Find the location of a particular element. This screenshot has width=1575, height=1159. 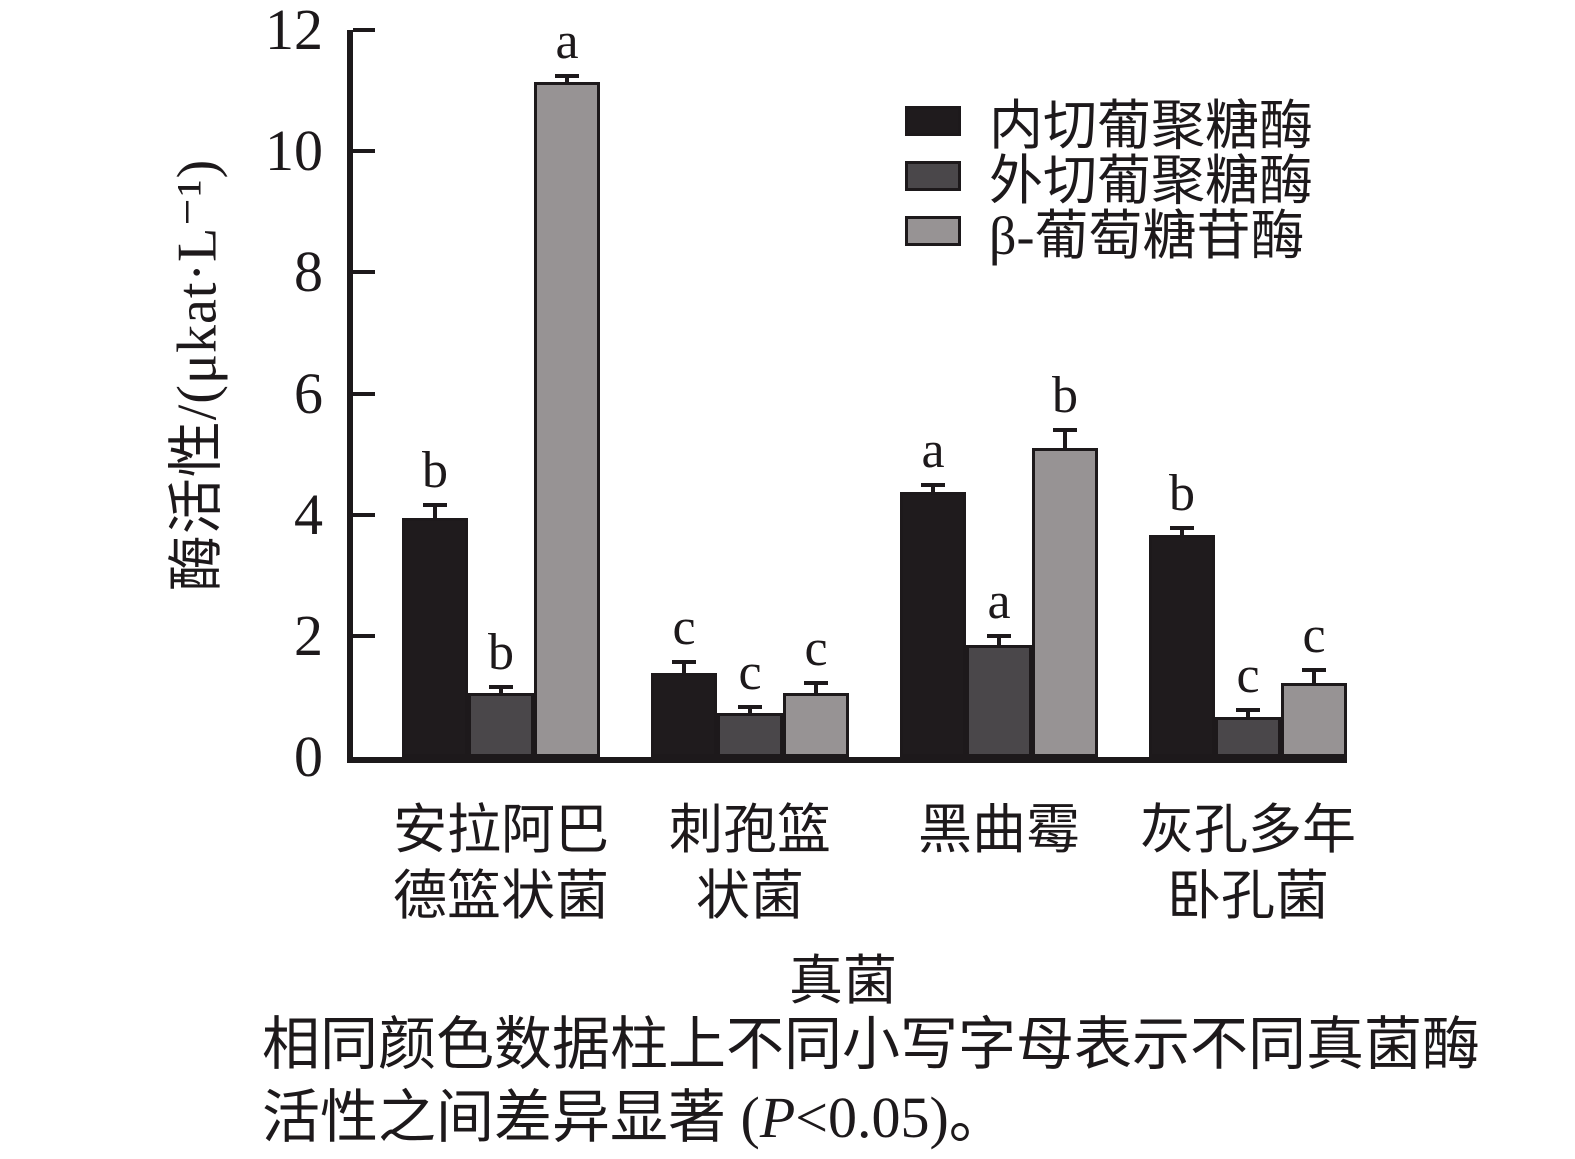

error-cap-外切葡聚糖酶-黑曲霉 is located at coordinates (999, 636).